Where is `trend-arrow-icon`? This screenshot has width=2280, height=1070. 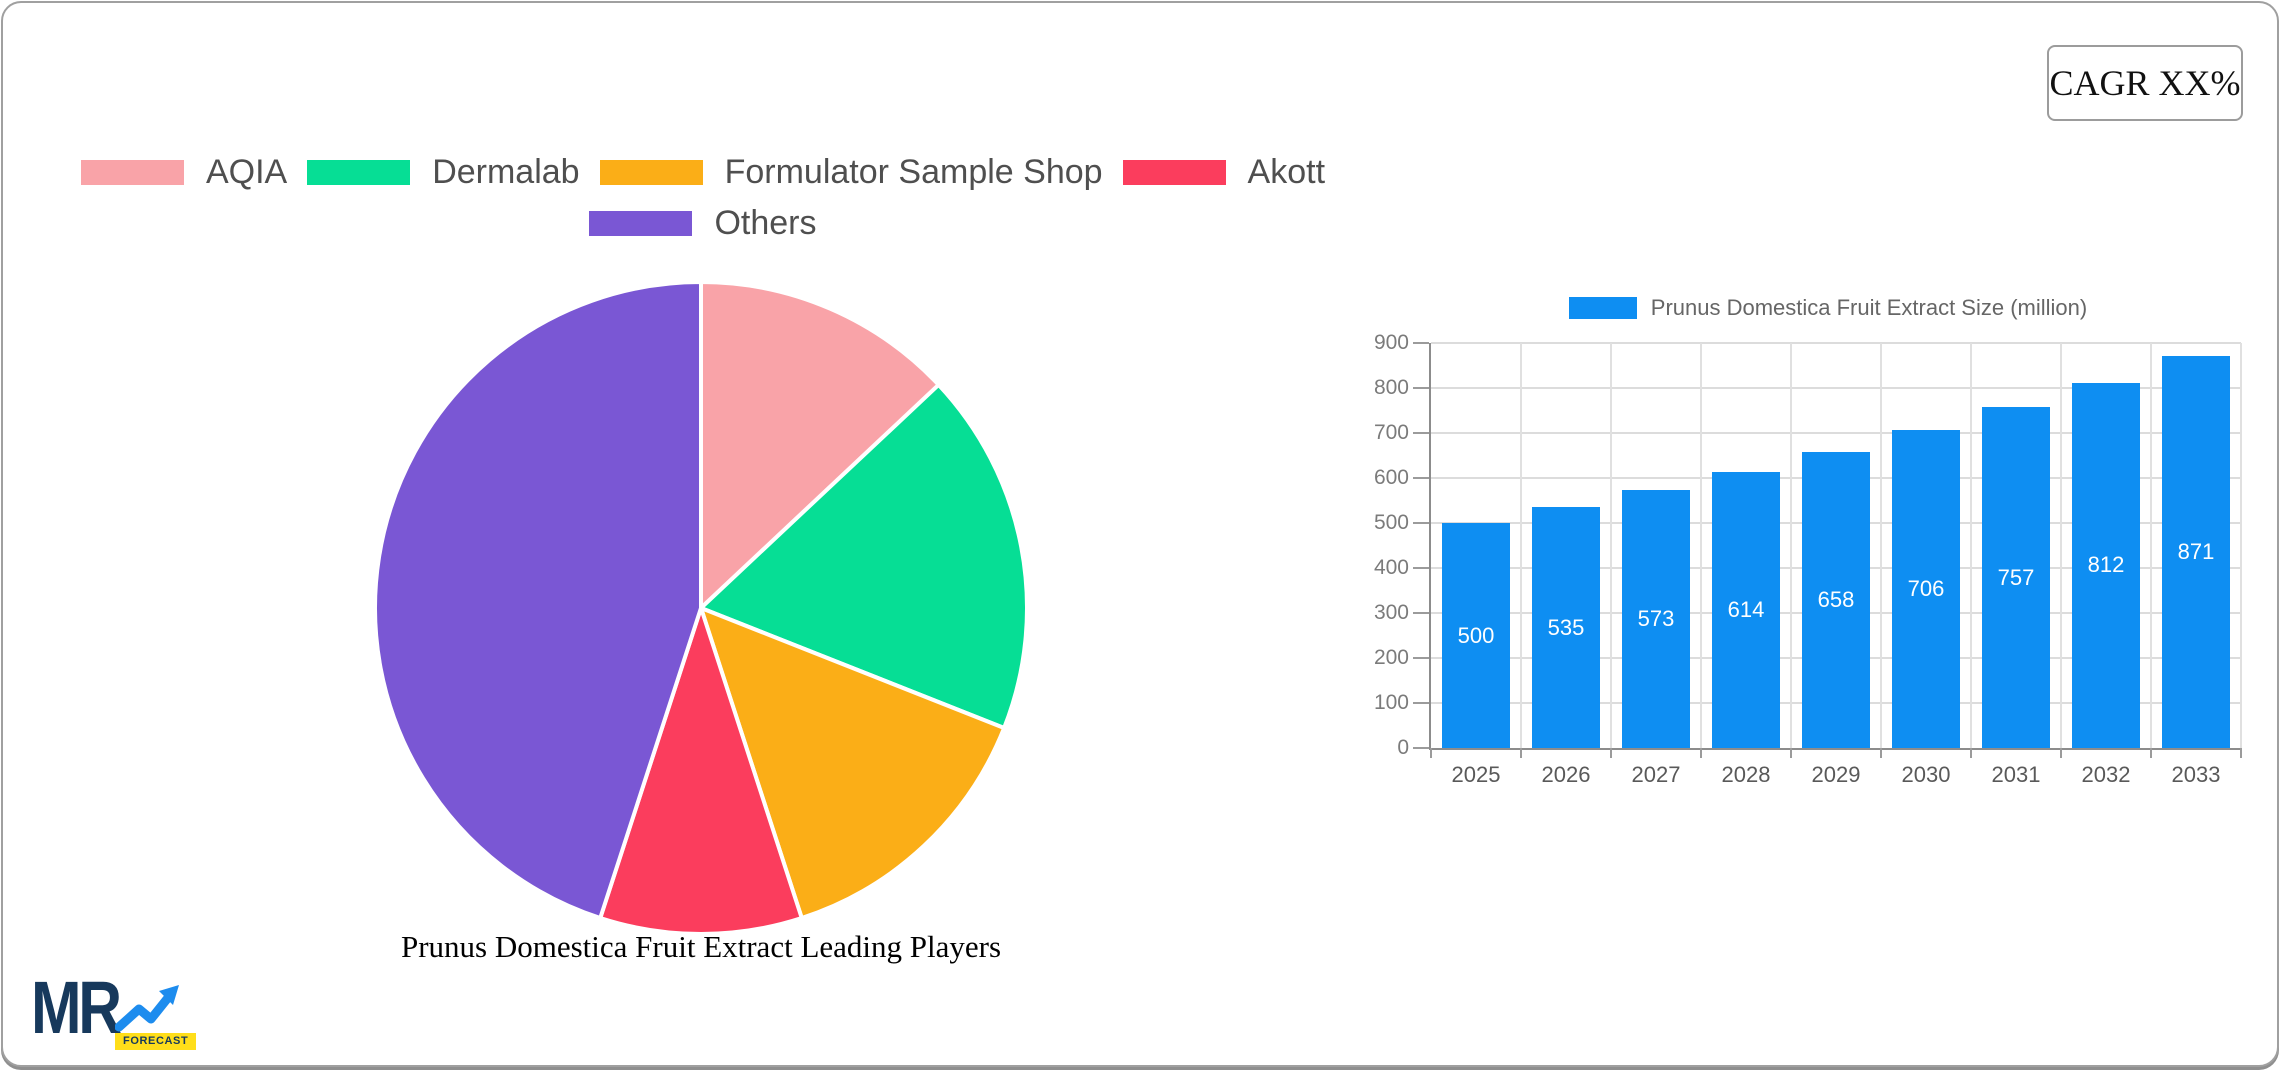
trend-arrow-icon is located at coordinates (147, 1008).